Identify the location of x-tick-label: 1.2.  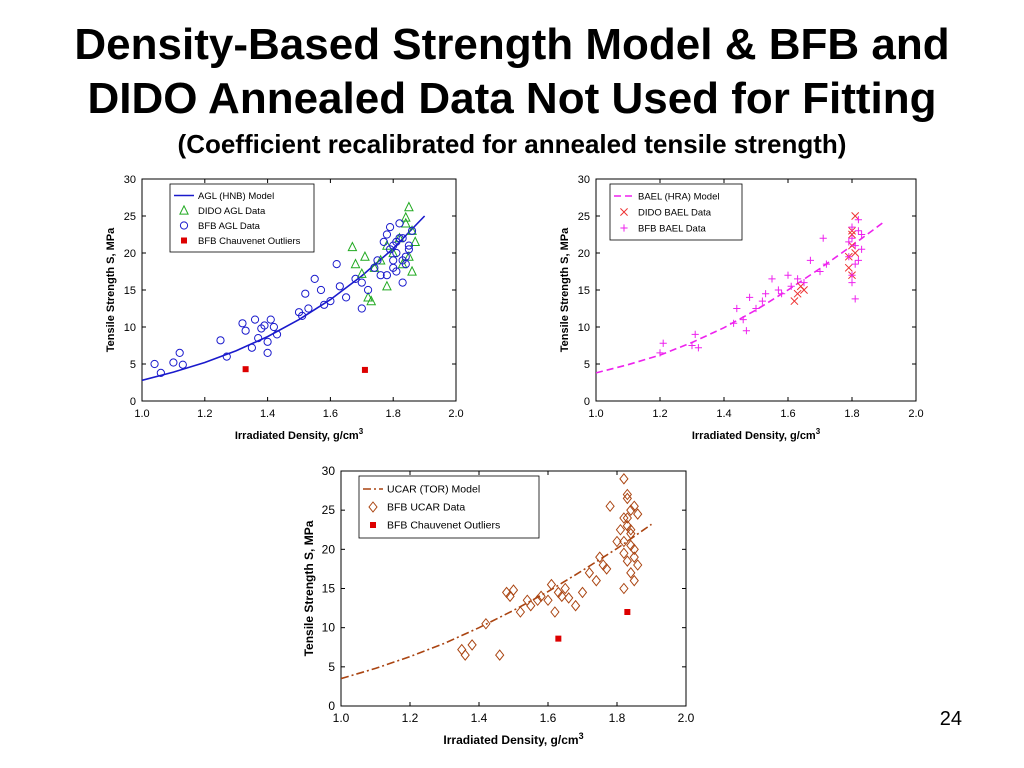
(204, 414).